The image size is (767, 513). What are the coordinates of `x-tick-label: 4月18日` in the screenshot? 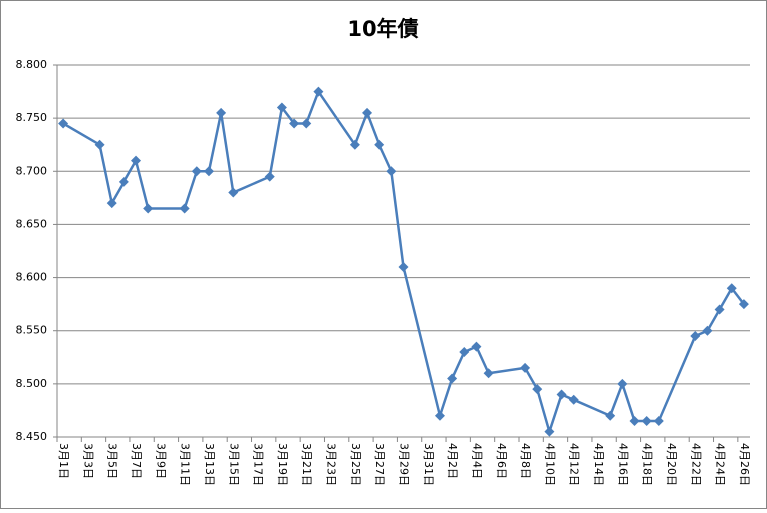 It's located at (647, 464).